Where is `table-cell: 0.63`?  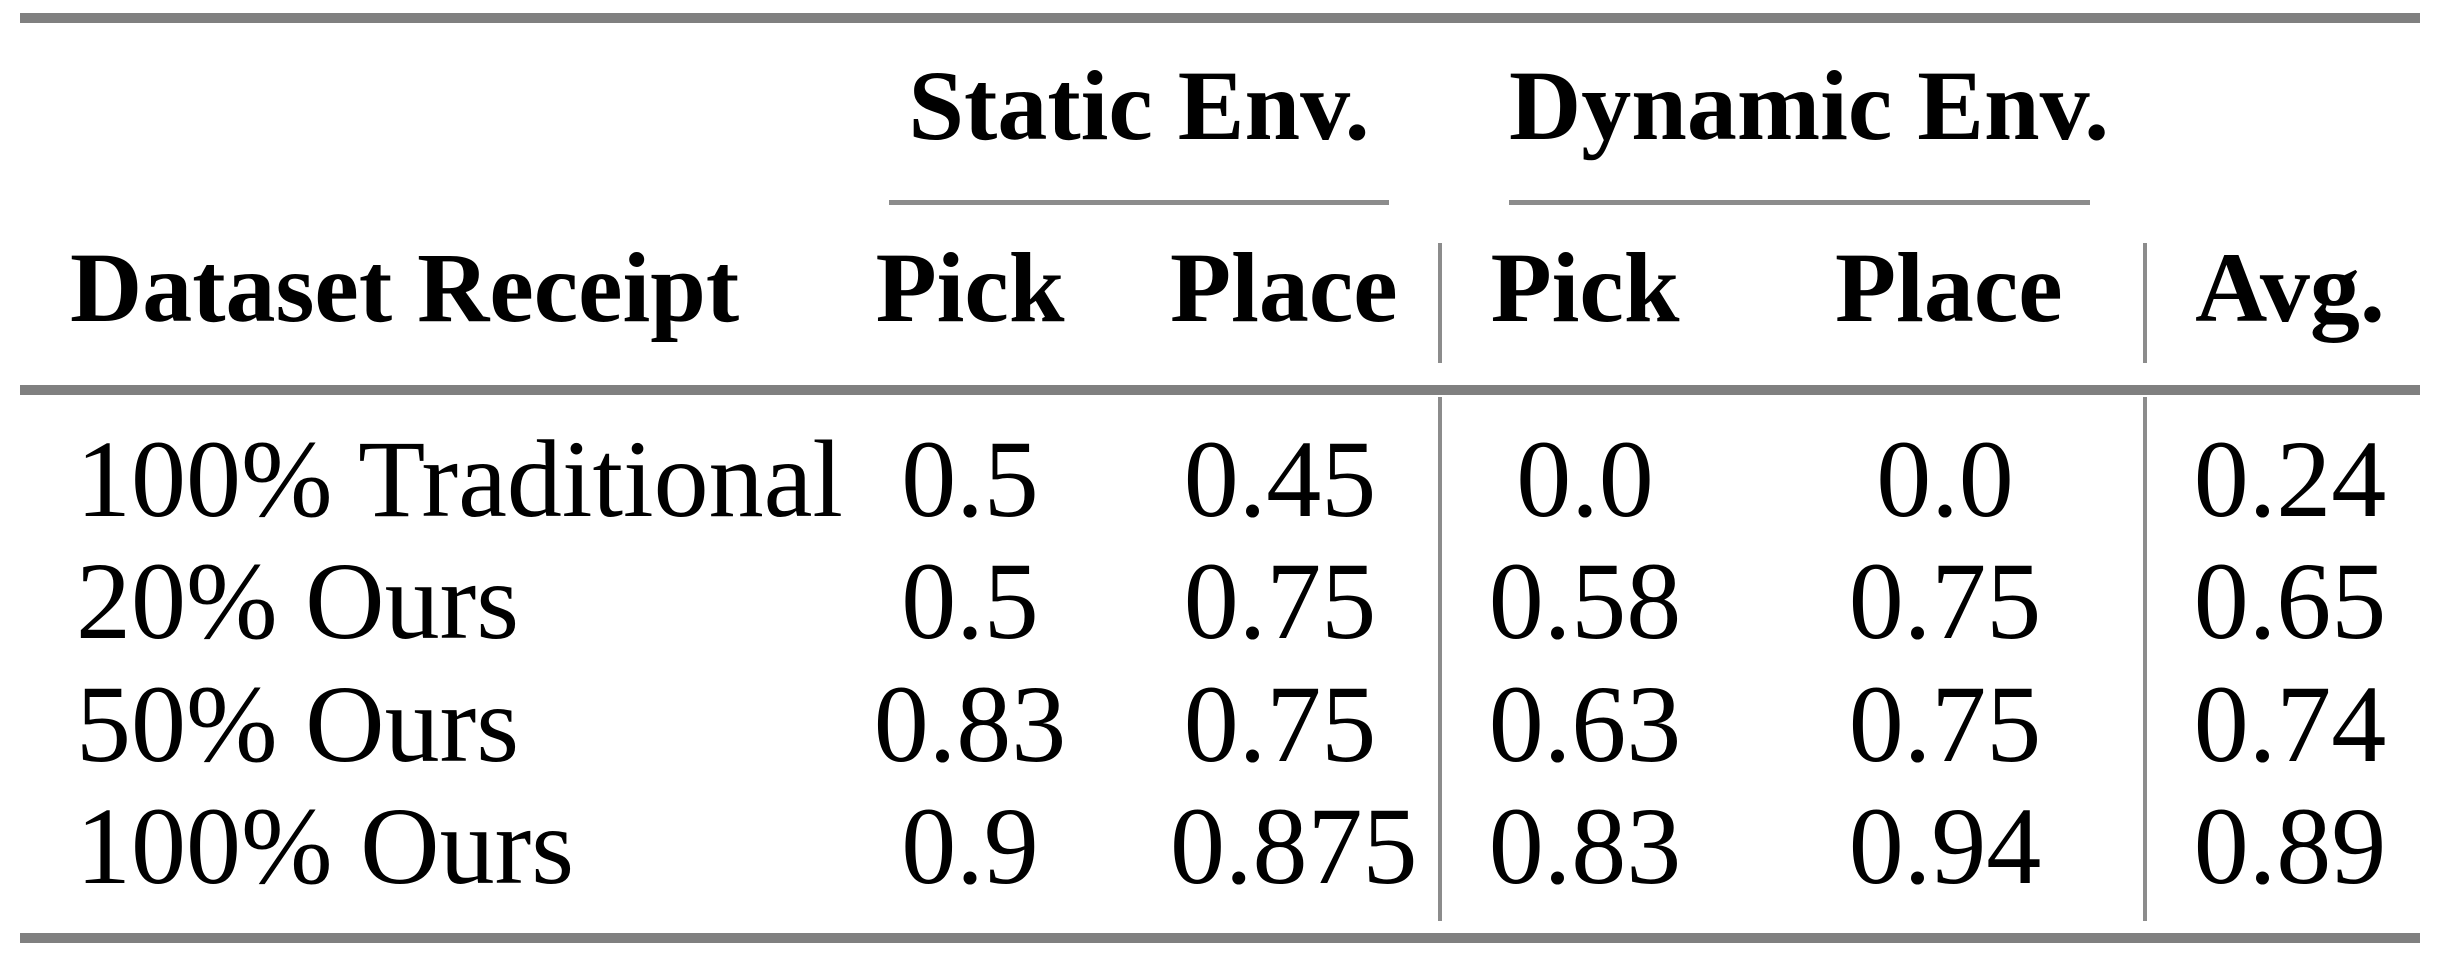
table-cell: 0.63 is located at coordinates (1585, 724).